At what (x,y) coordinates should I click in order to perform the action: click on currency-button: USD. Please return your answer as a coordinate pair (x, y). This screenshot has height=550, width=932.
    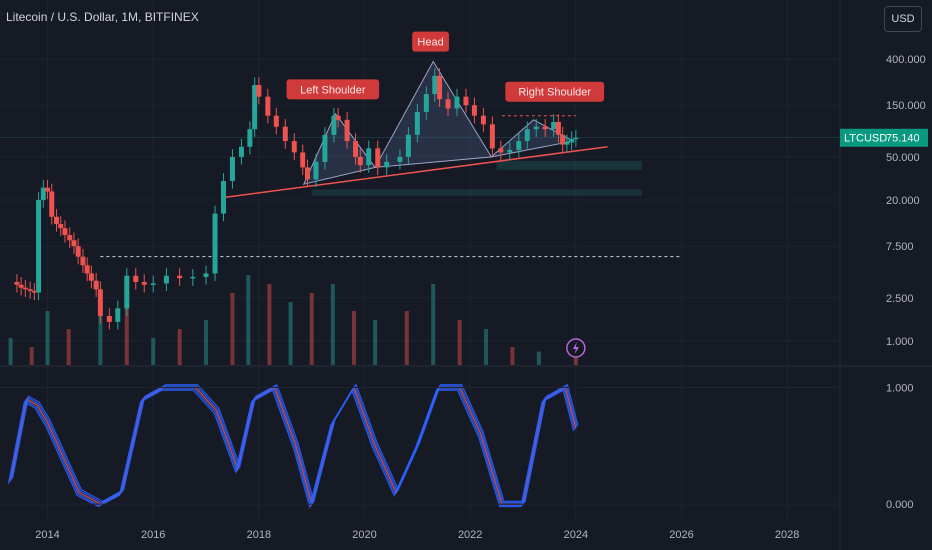
    Looking at the image, I should click on (903, 19).